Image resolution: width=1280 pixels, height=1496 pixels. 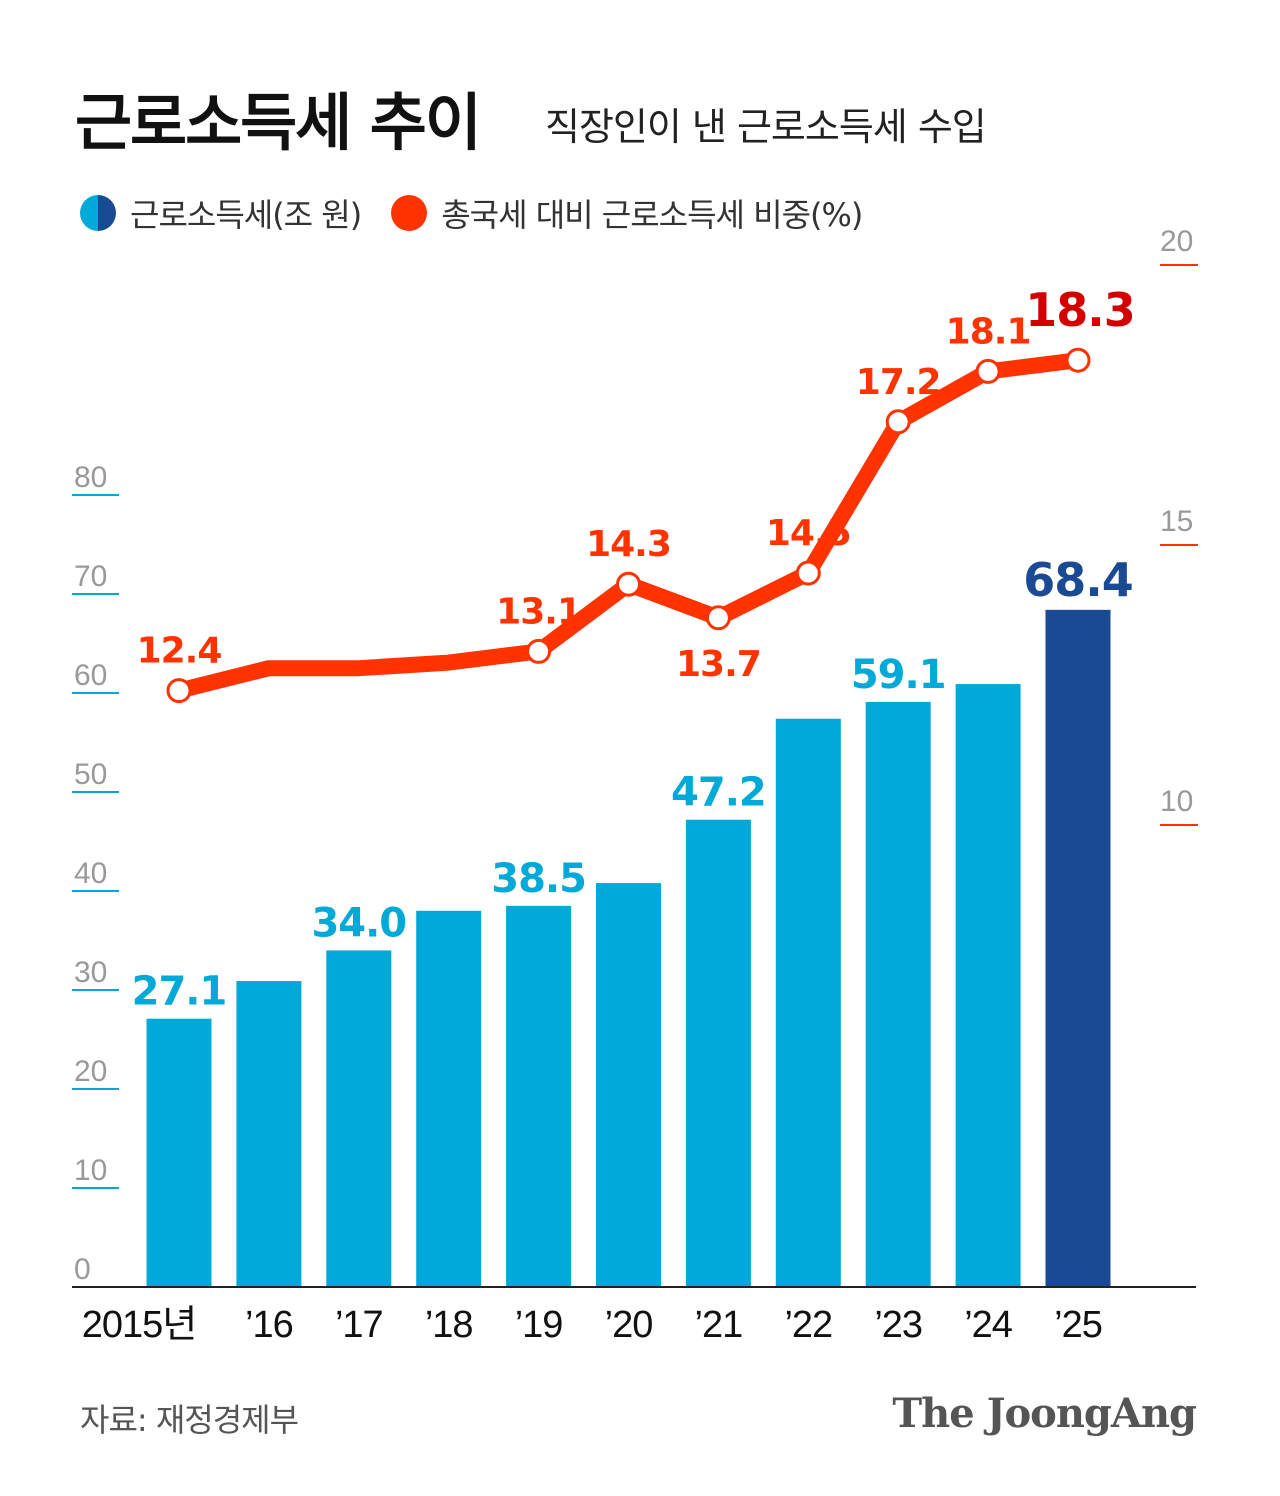 What do you see at coordinates (358, 923) in the screenshot?
I see `bar-value-label: 34.0` at bounding box center [358, 923].